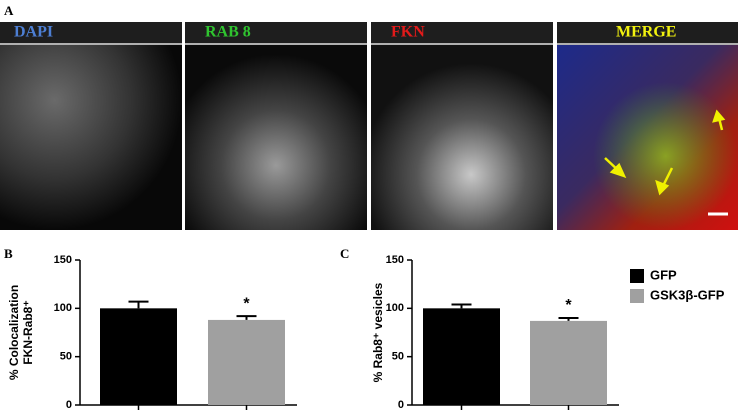 The width and height of the screenshot is (738, 412). What do you see at coordinates (9, 10) in the screenshot?
I see `panel-letter: A` at bounding box center [9, 10].